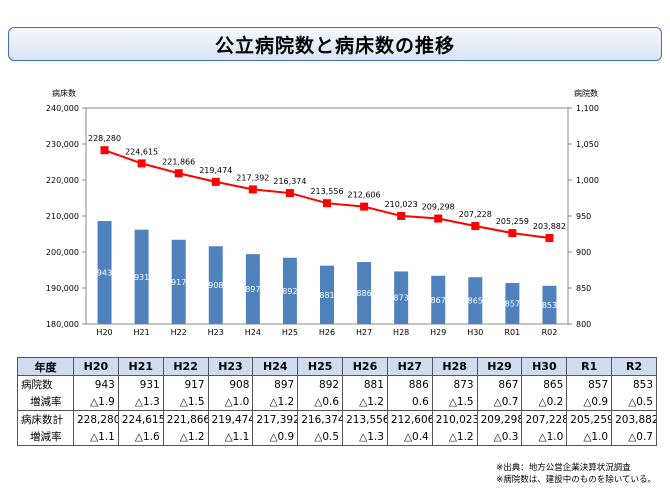  Describe the element at coordinates (140, 366) in the screenshot. I see `year-header-cell: H21` at that location.